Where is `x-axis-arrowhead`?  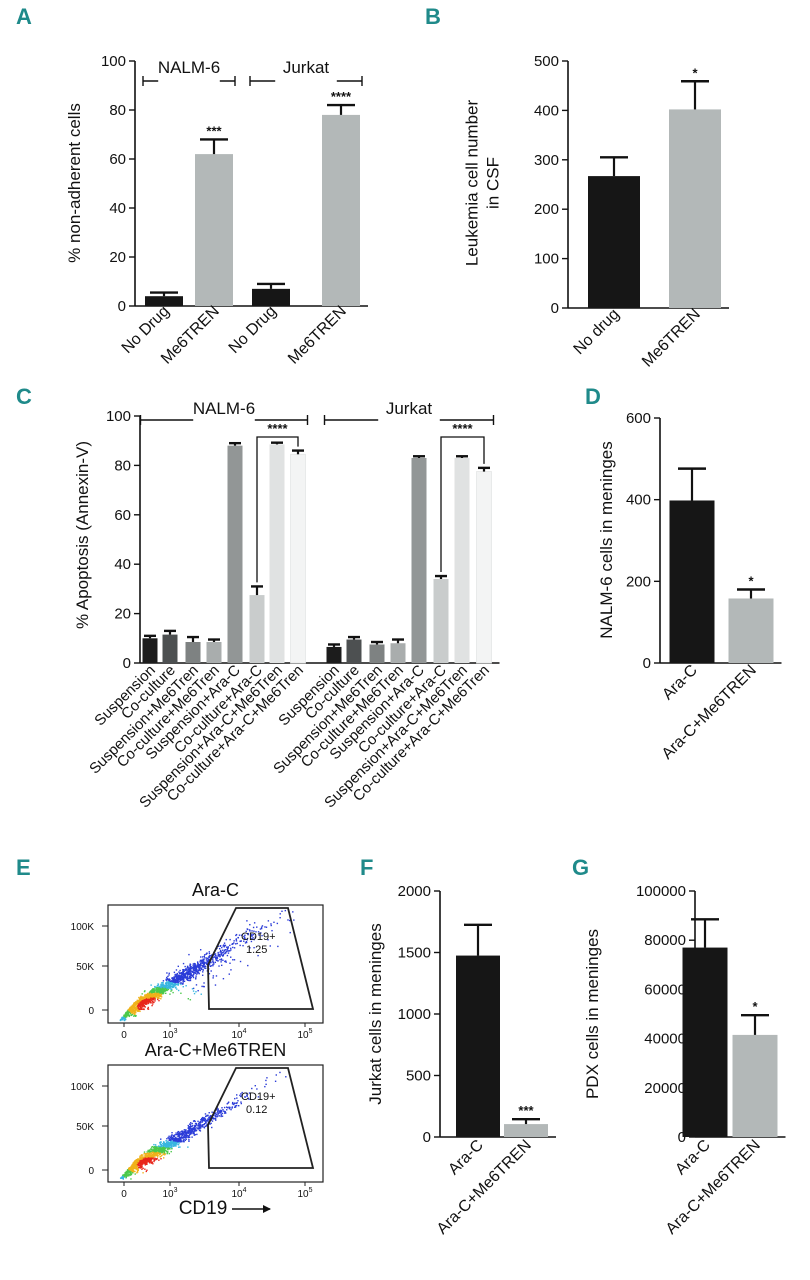 x-axis-arrowhead is located at coordinates (267, 1209).